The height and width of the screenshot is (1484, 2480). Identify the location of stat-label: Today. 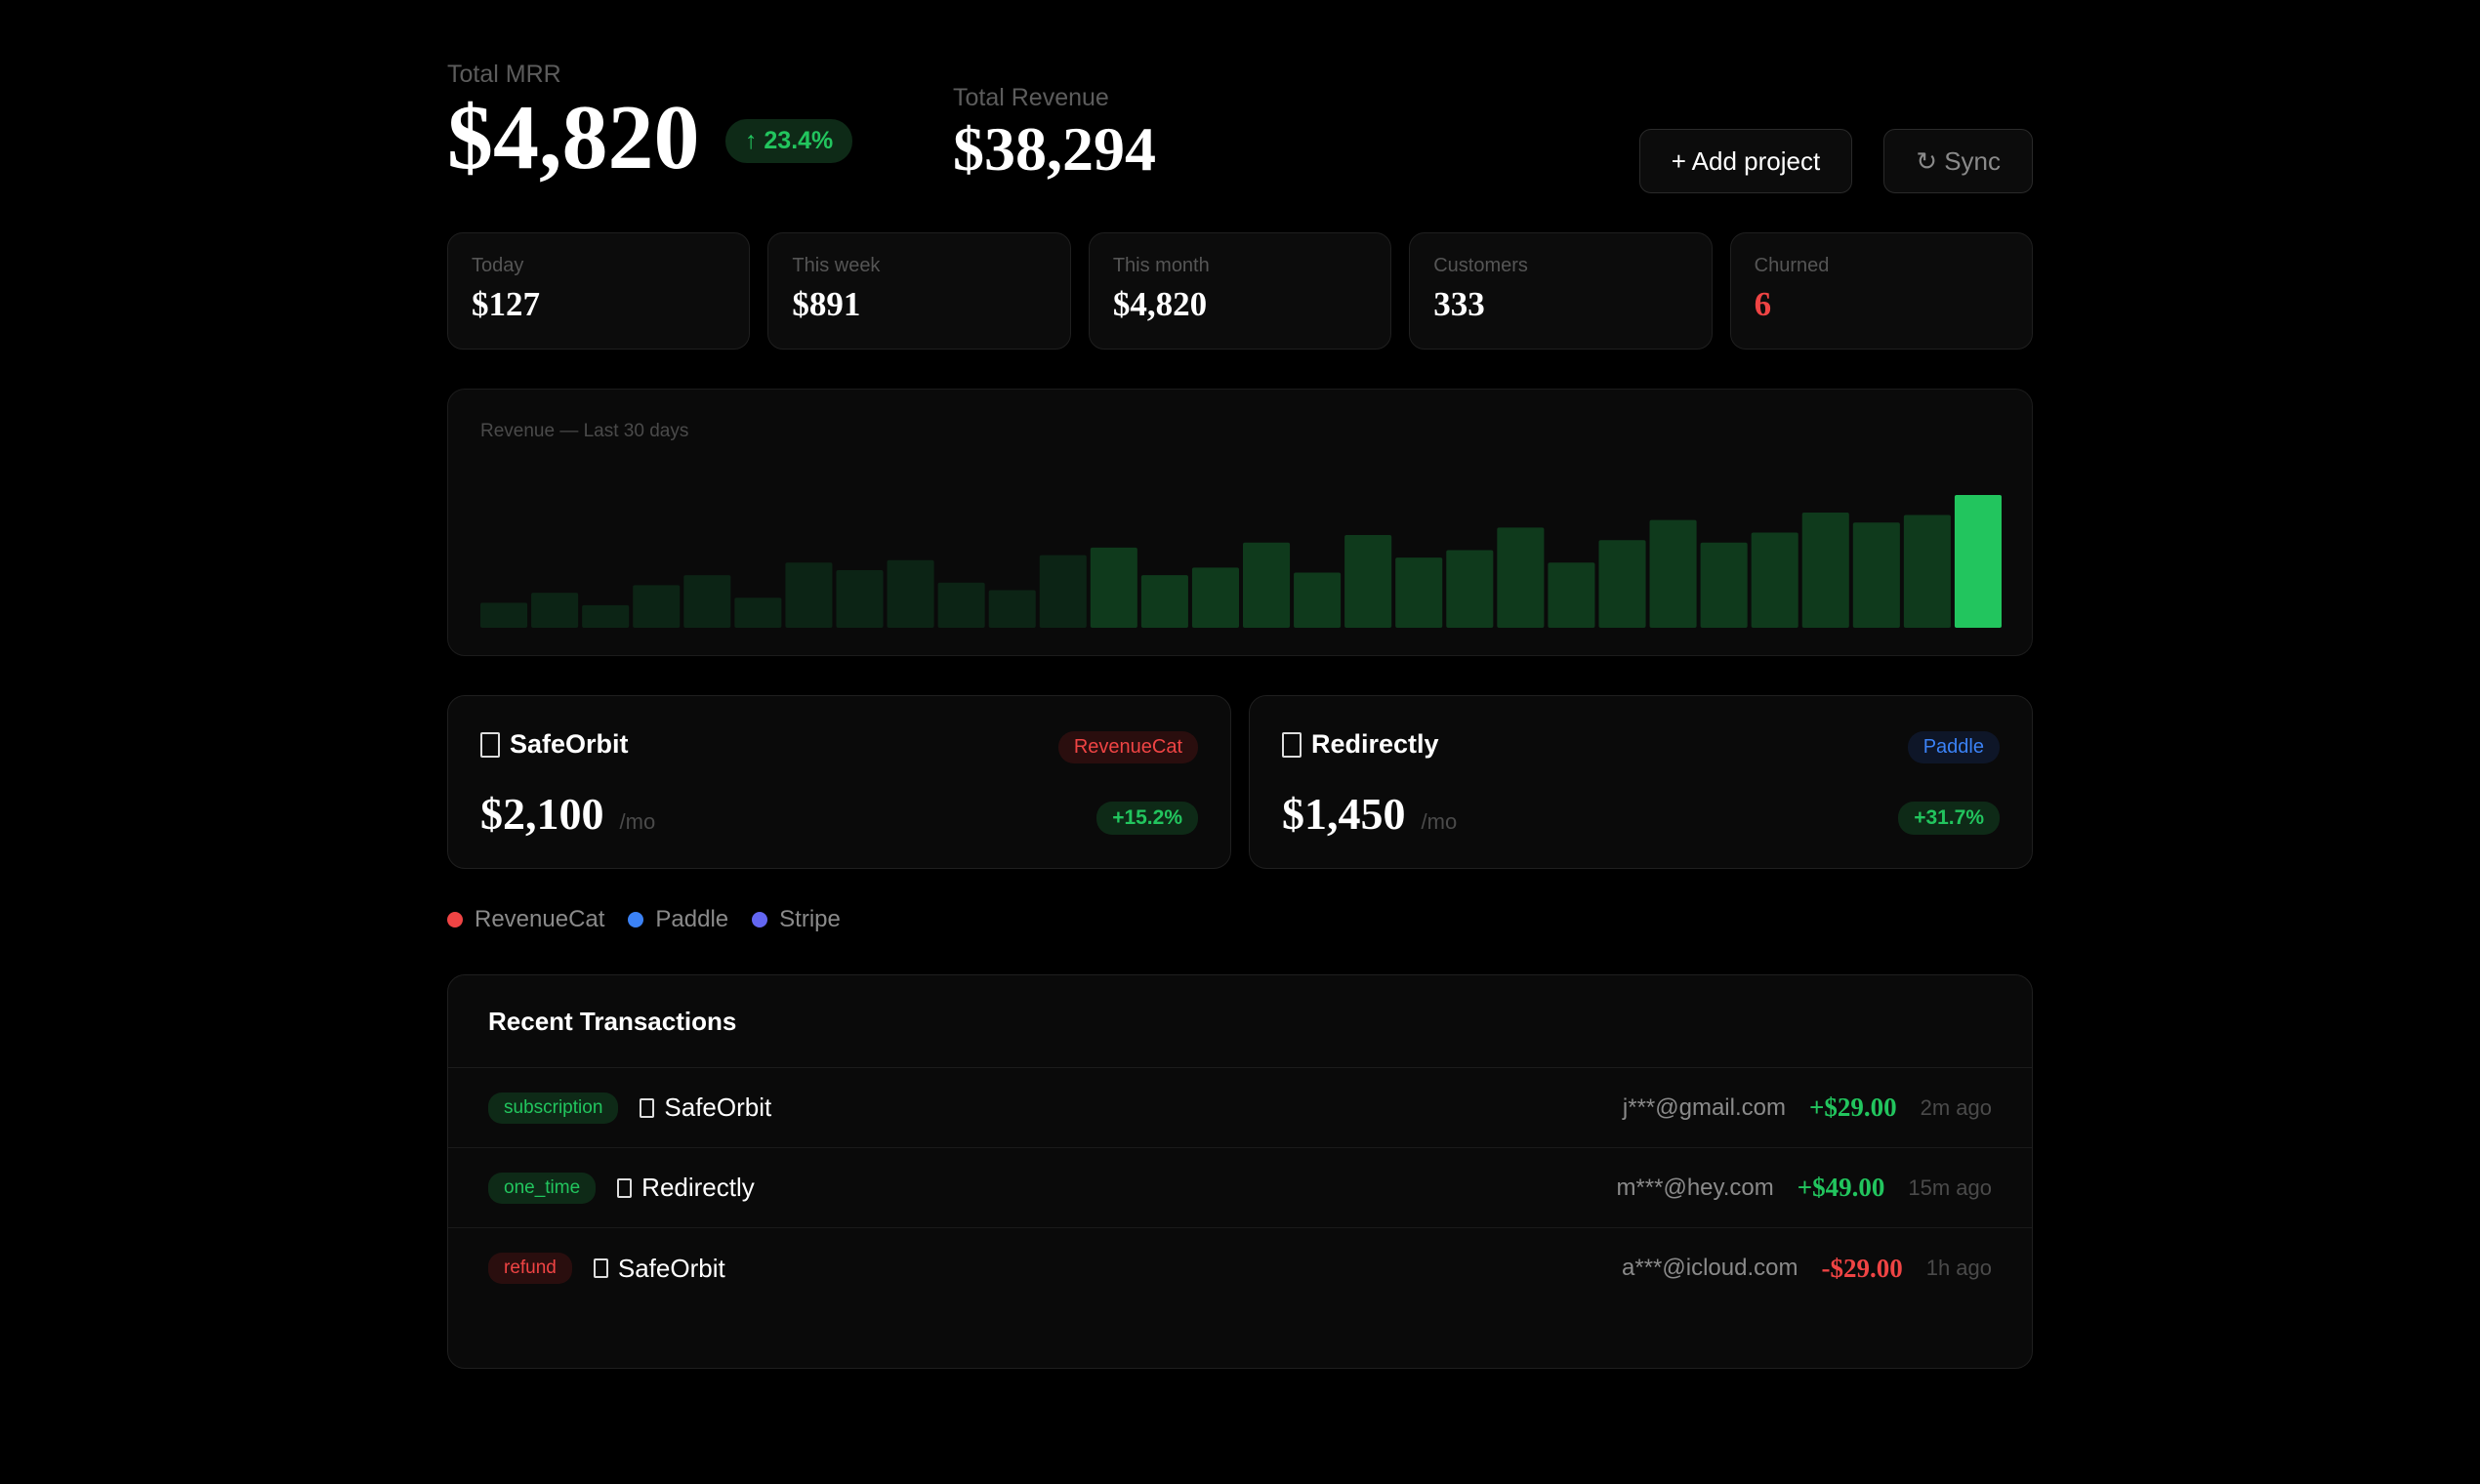
(498, 266).